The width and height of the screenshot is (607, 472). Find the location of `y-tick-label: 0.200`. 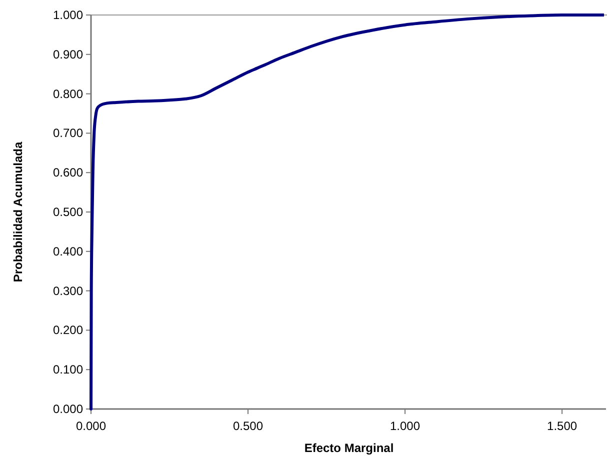

y-tick-label: 0.200 is located at coordinates (68, 330).